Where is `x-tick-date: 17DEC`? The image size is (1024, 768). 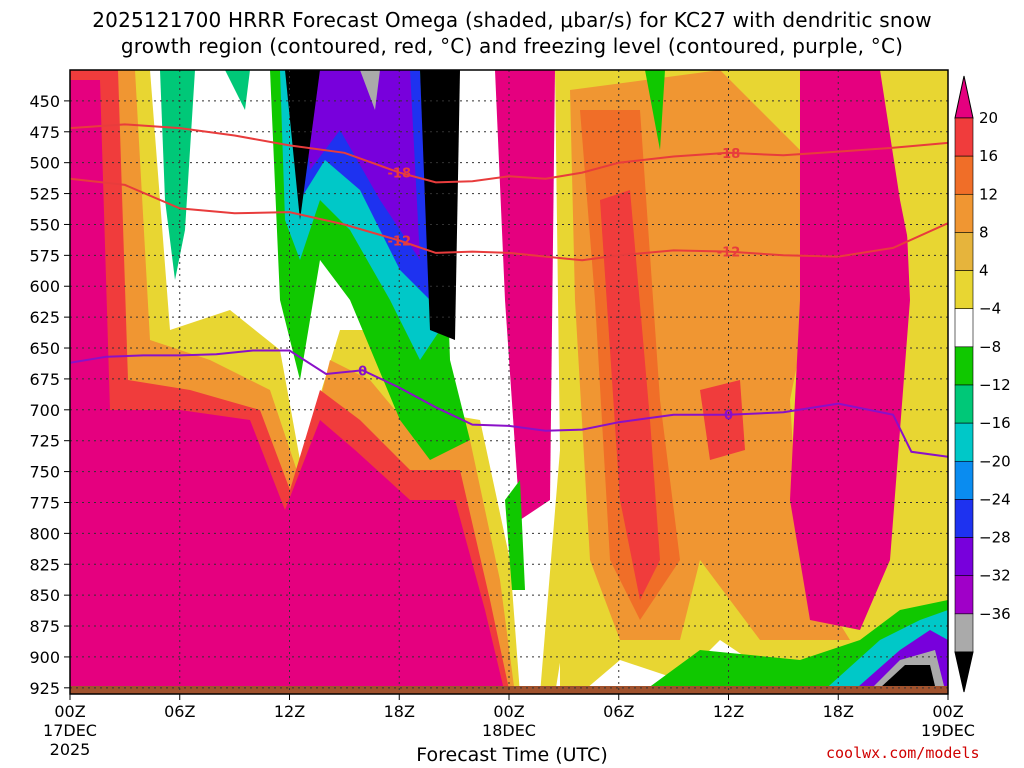
x-tick-date: 17DEC is located at coordinates (70, 730).